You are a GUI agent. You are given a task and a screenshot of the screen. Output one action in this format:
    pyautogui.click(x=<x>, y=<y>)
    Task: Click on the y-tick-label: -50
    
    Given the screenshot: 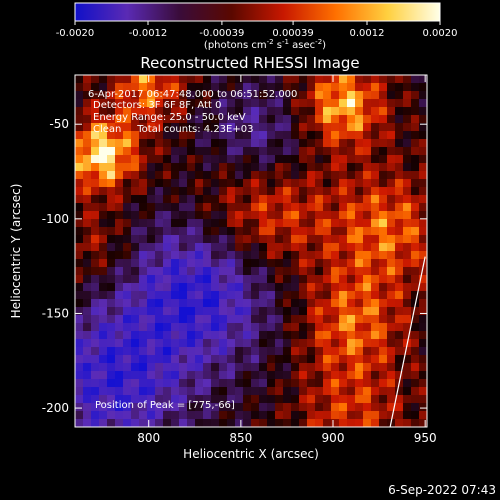 What is the action you would take?
    pyautogui.click(x=59, y=124)
    